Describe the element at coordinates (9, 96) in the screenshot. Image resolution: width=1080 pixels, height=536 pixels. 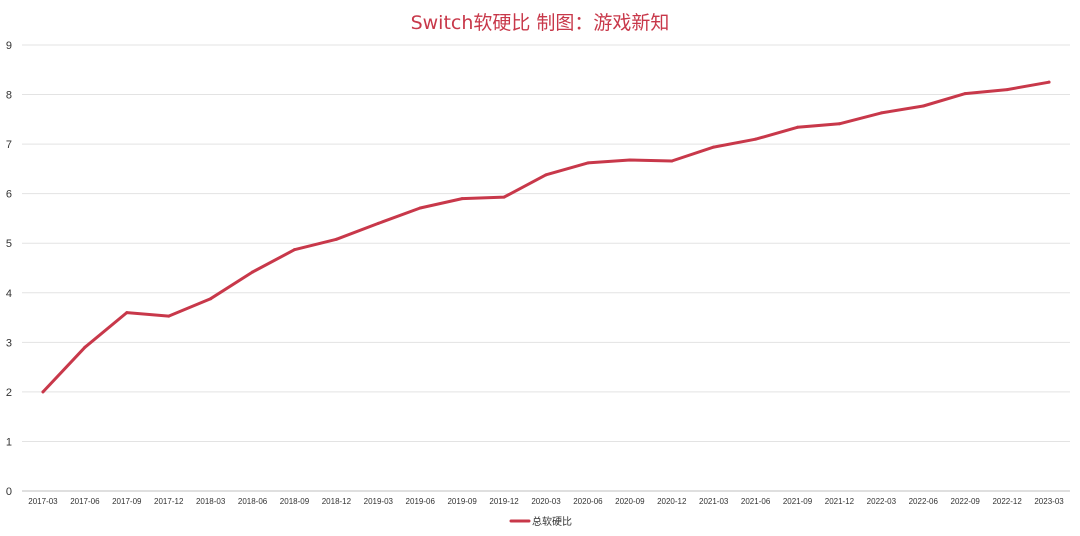
I see `y-tick-label: 8` at that location.